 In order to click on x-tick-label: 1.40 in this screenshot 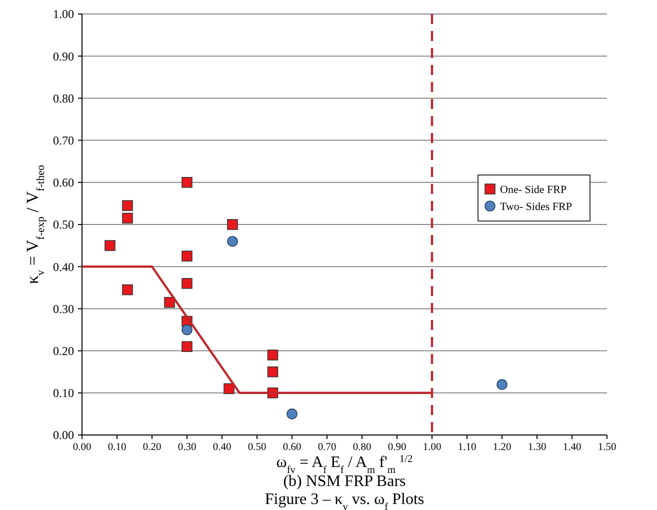, I will do `click(572, 447)`.